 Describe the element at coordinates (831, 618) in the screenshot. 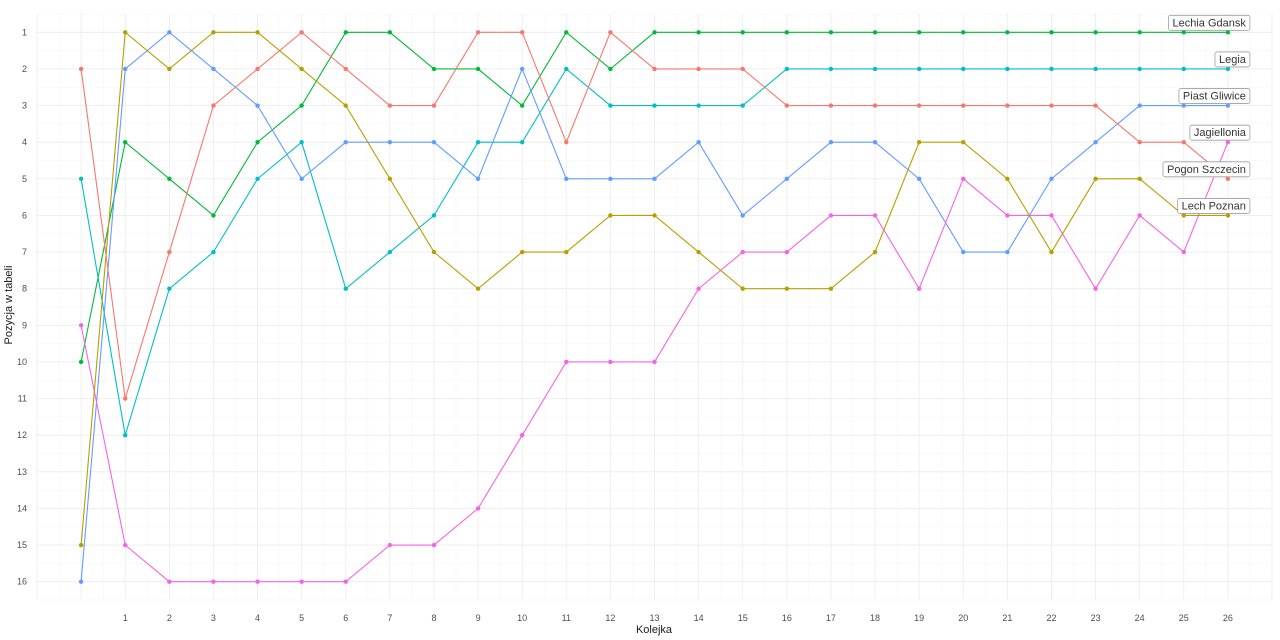

I see `x-tick-label: 17` at that location.